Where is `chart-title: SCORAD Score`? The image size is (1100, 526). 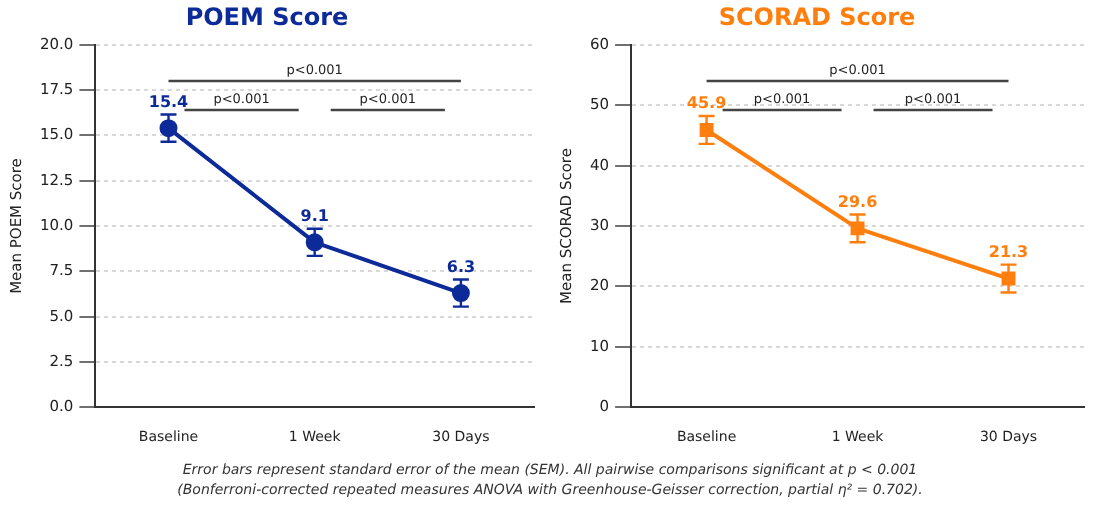
chart-title: SCORAD Score is located at coordinates (817, 16).